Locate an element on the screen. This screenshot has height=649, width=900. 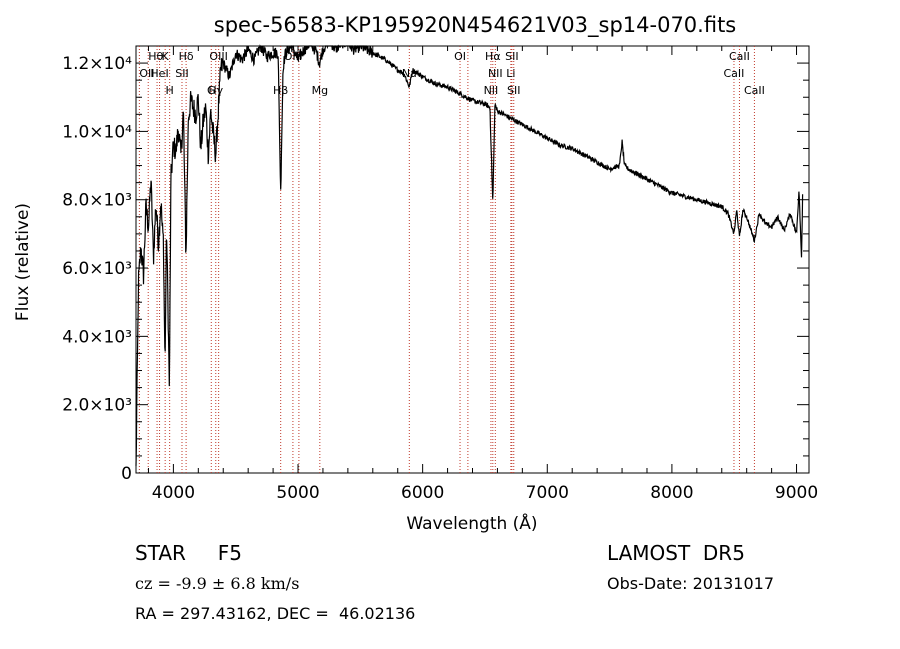
observation-date: Obs-Date: 20131017 is located at coordinates (691, 583).